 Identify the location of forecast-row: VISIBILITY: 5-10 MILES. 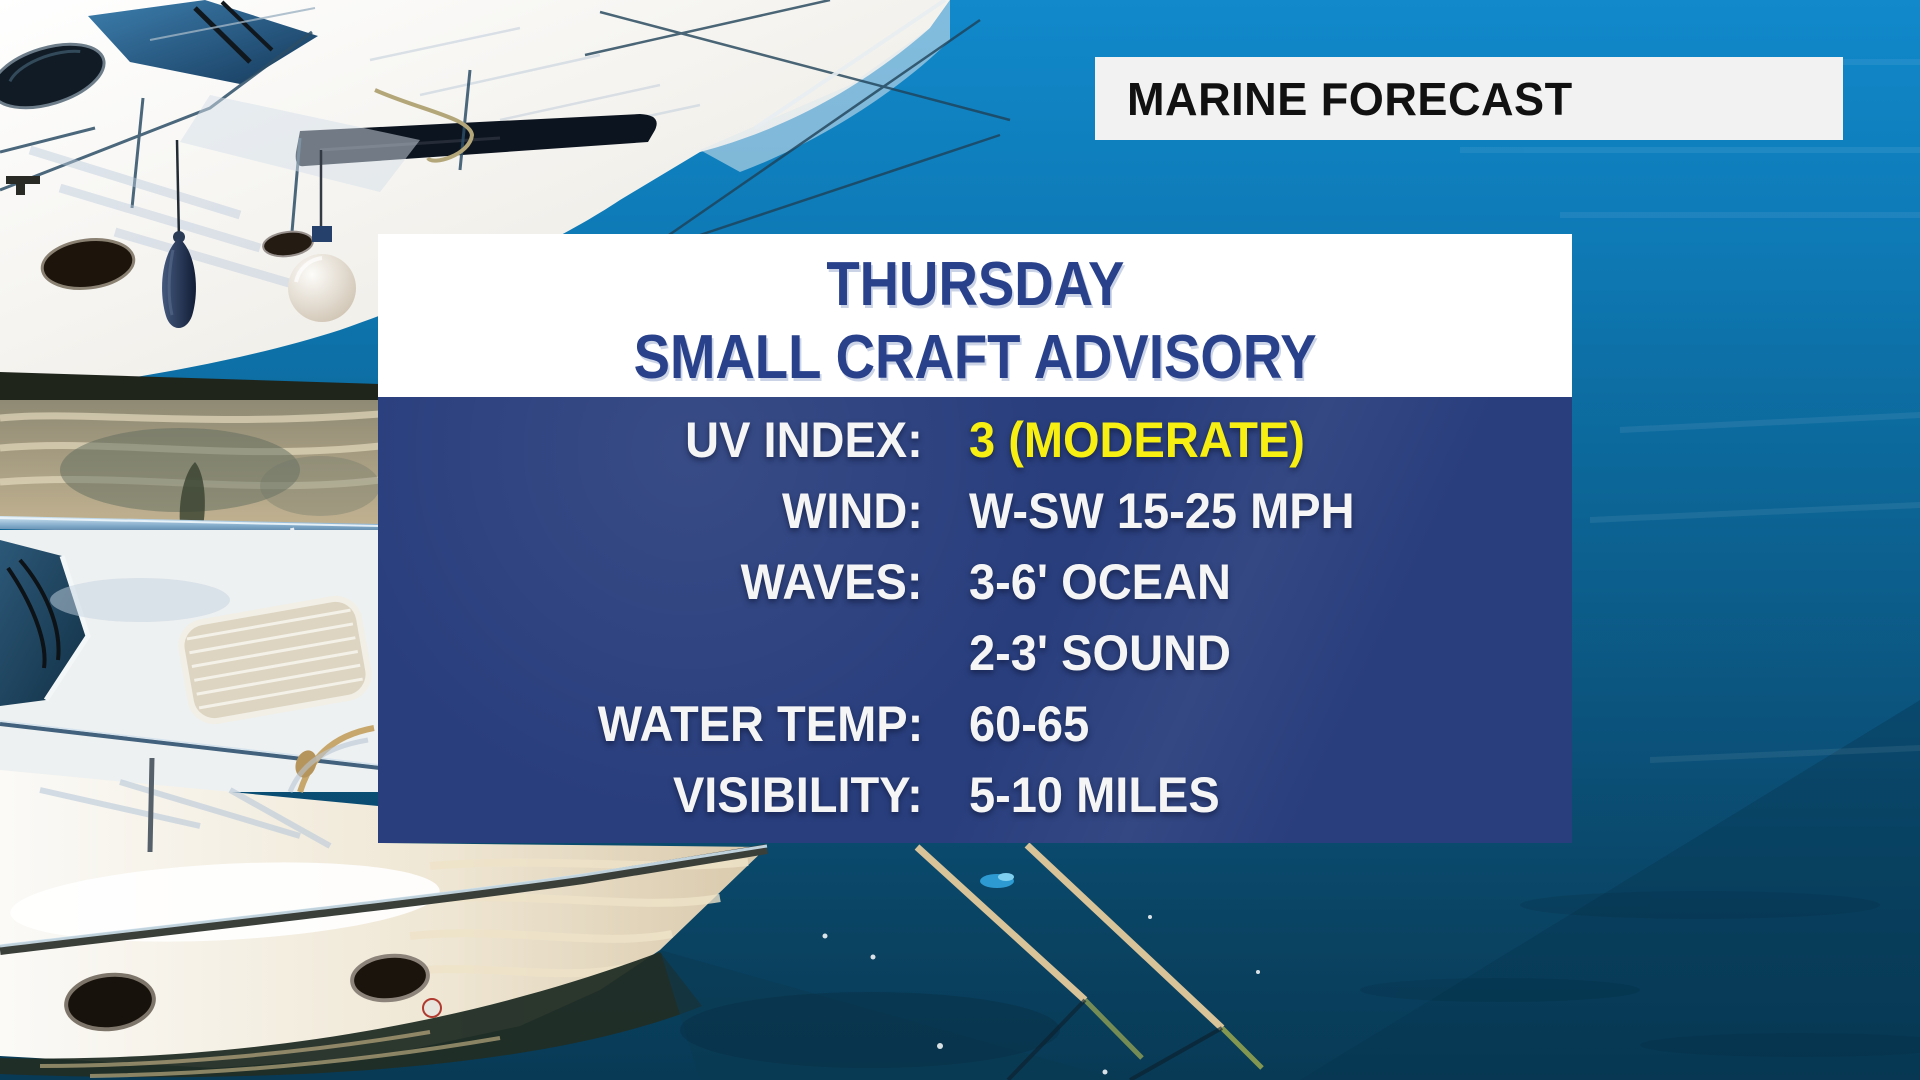
(975, 794).